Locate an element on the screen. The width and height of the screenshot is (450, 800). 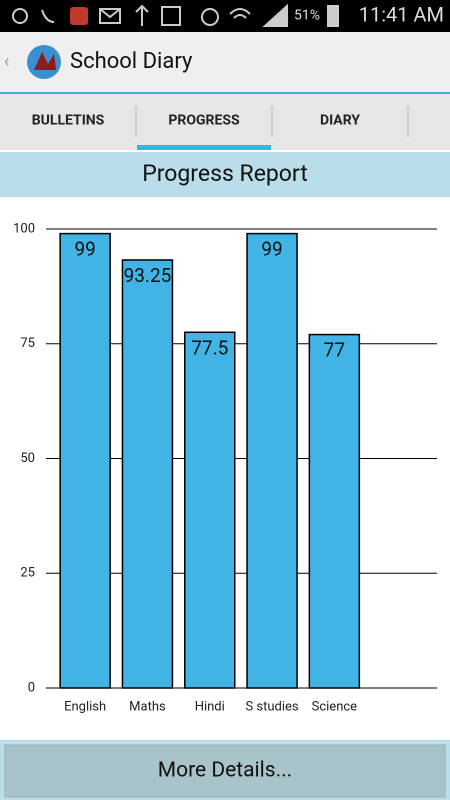
tab-bar is located at coordinates (225, 121).